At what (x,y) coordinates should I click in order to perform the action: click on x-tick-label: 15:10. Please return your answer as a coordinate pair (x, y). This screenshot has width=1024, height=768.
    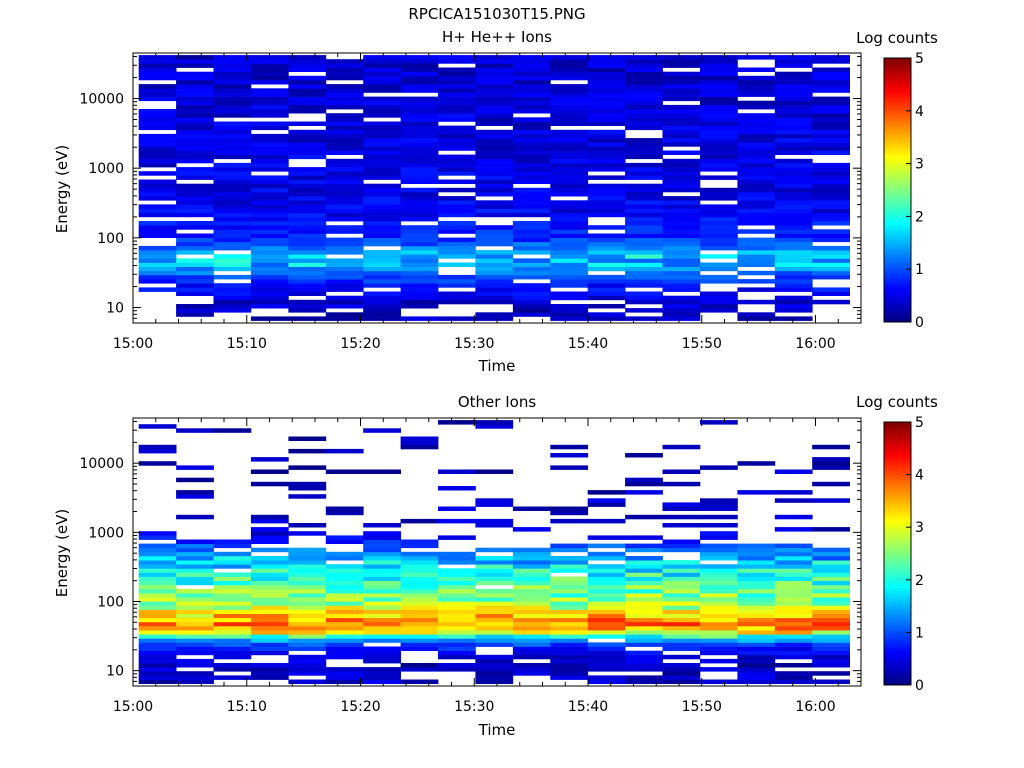
    Looking at the image, I should click on (247, 707).